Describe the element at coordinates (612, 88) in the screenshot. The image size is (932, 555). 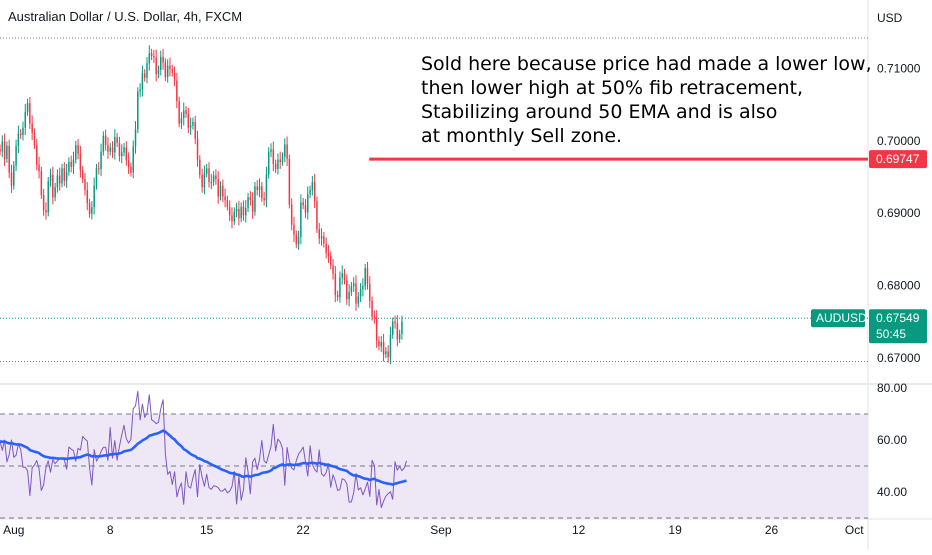
I see `annotation-line: then lower high at 50% fib retracement,` at that location.